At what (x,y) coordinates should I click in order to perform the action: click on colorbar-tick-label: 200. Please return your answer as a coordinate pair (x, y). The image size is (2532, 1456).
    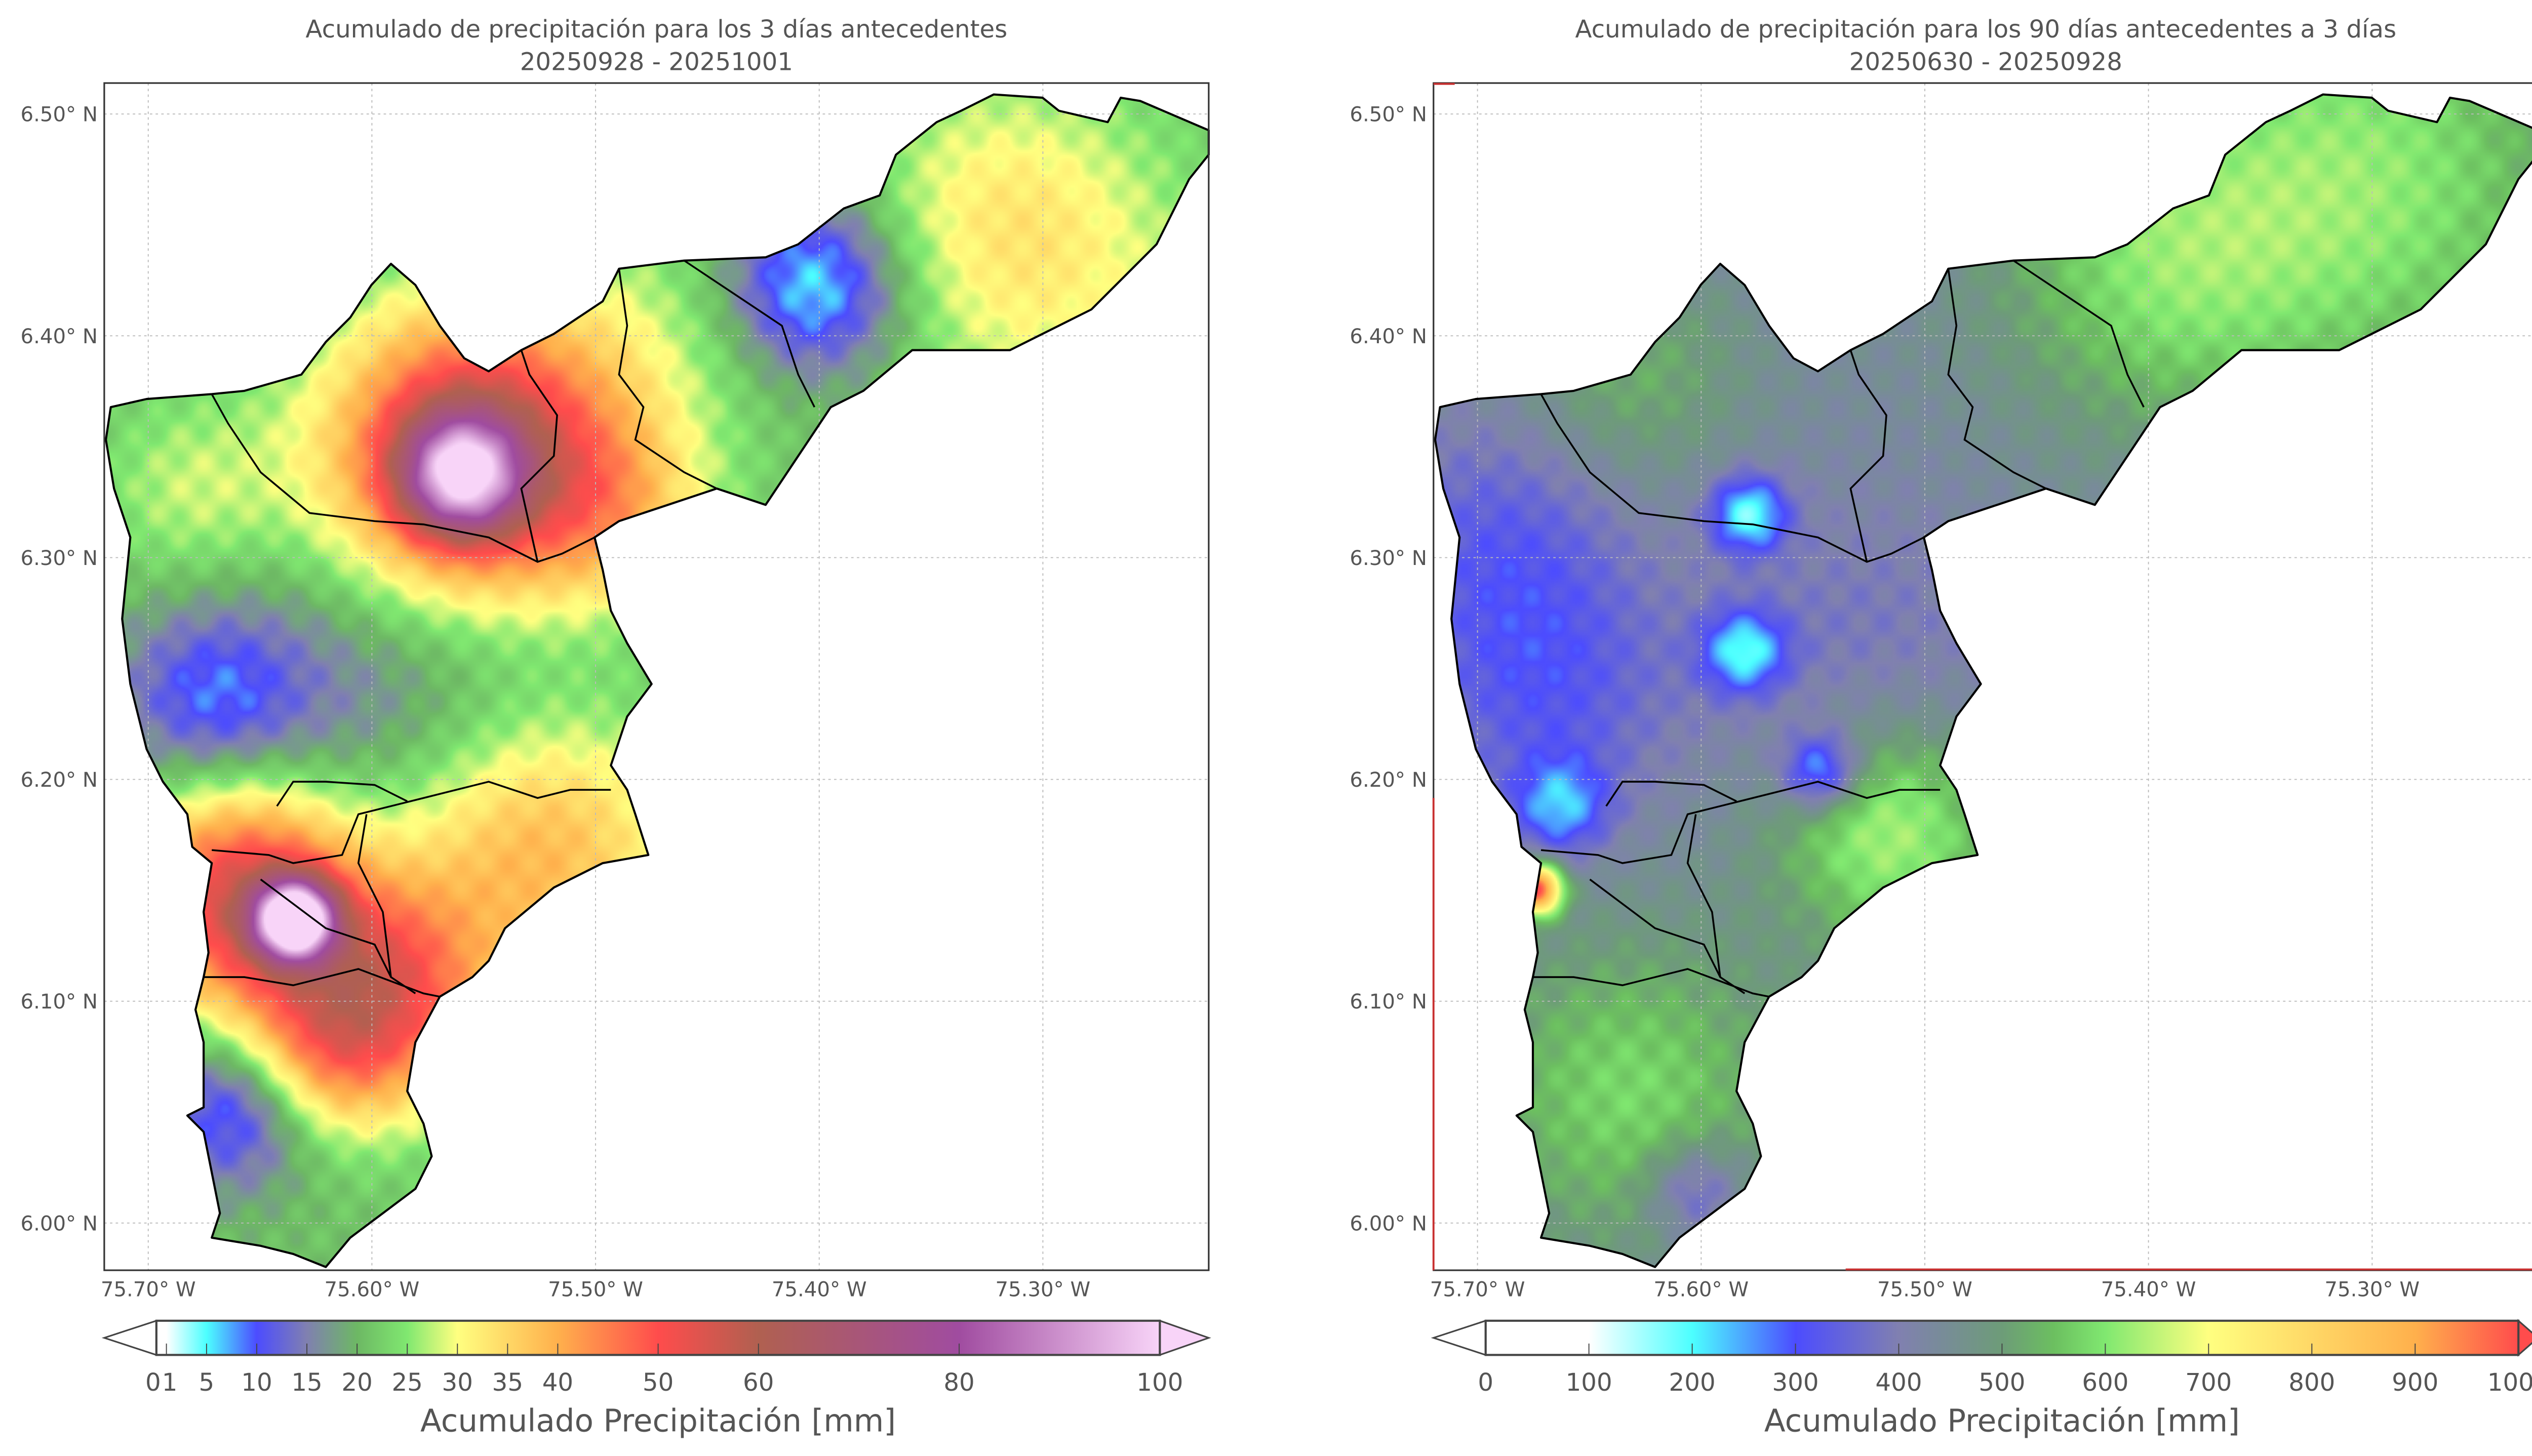
    Looking at the image, I should click on (1692, 1382).